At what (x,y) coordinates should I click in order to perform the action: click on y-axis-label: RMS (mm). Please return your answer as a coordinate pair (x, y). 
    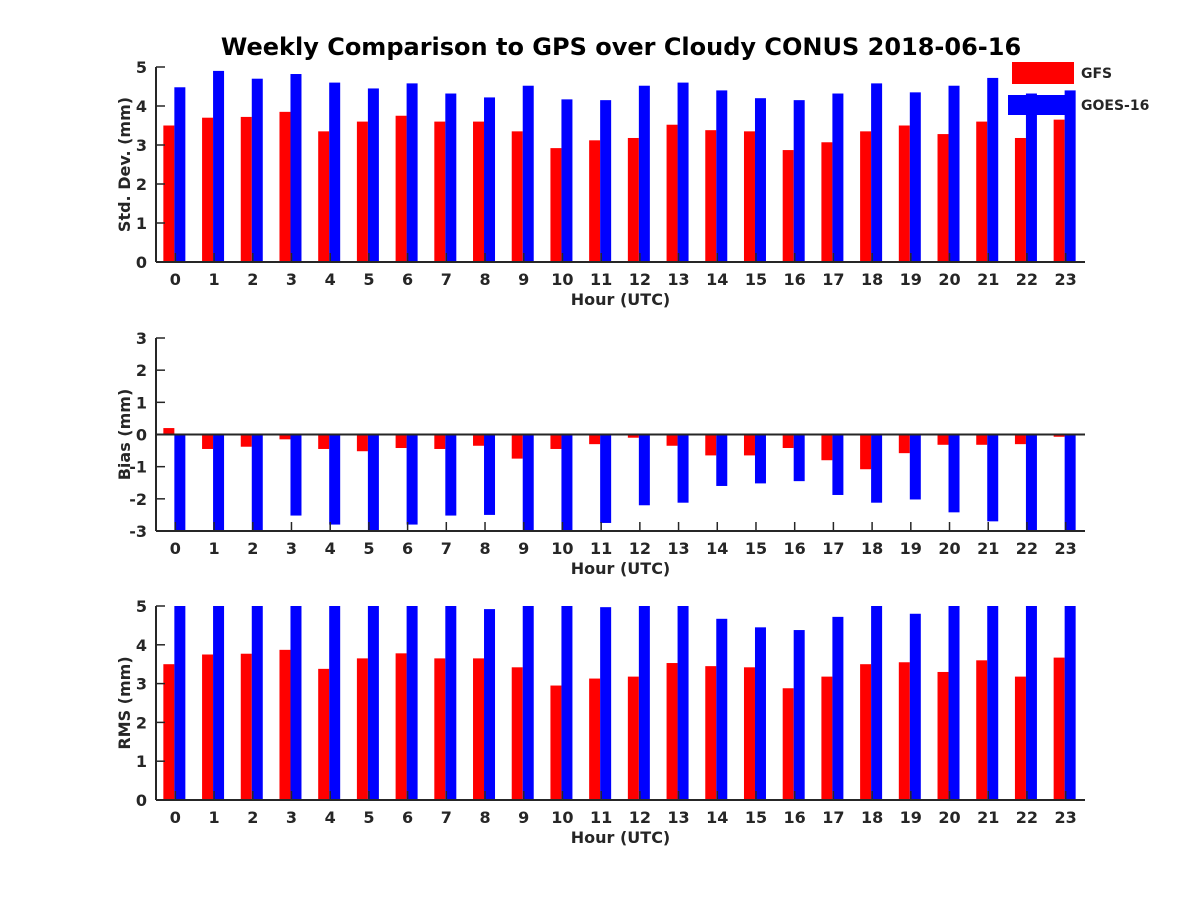
    Looking at the image, I should click on (124, 702).